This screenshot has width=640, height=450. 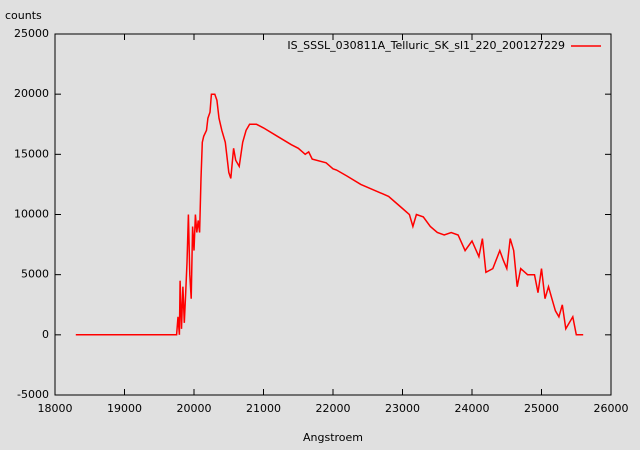 I want to click on y-tick-label: 20000, so click(x=31, y=93).